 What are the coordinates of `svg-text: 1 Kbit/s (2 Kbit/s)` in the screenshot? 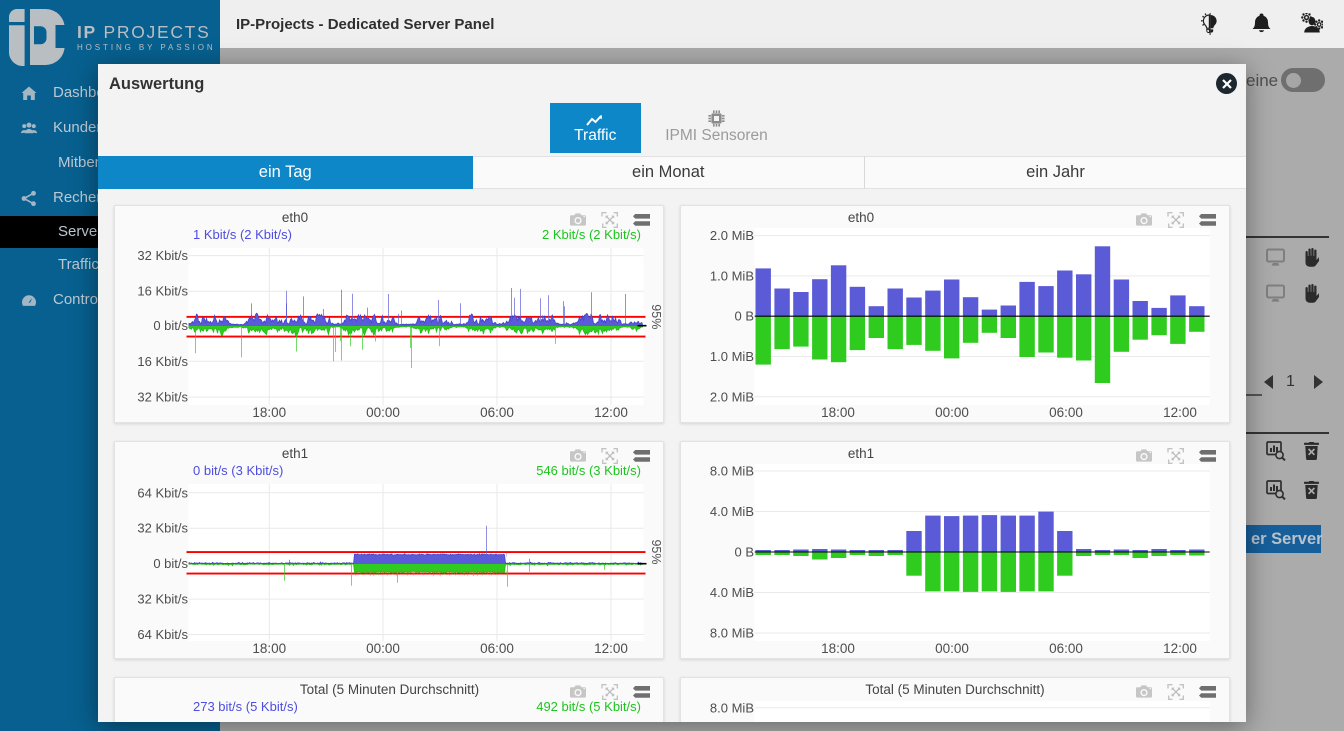 It's located at (242, 234).